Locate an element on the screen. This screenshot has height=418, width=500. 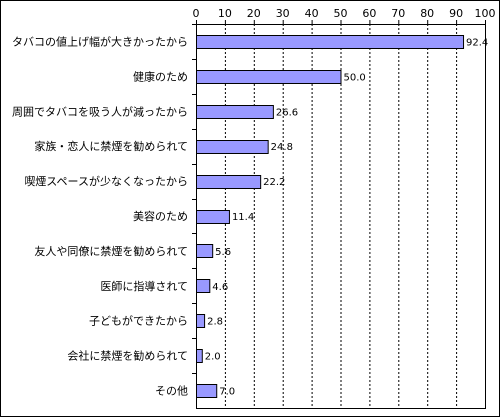
category-label: その他 is located at coordinates (171, 391).